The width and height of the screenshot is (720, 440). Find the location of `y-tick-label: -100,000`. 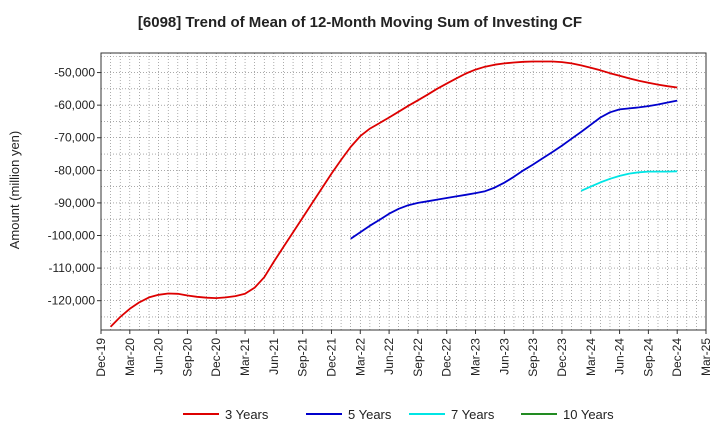

y-tick-label: -100,000 is located at coordinates (72, 235).